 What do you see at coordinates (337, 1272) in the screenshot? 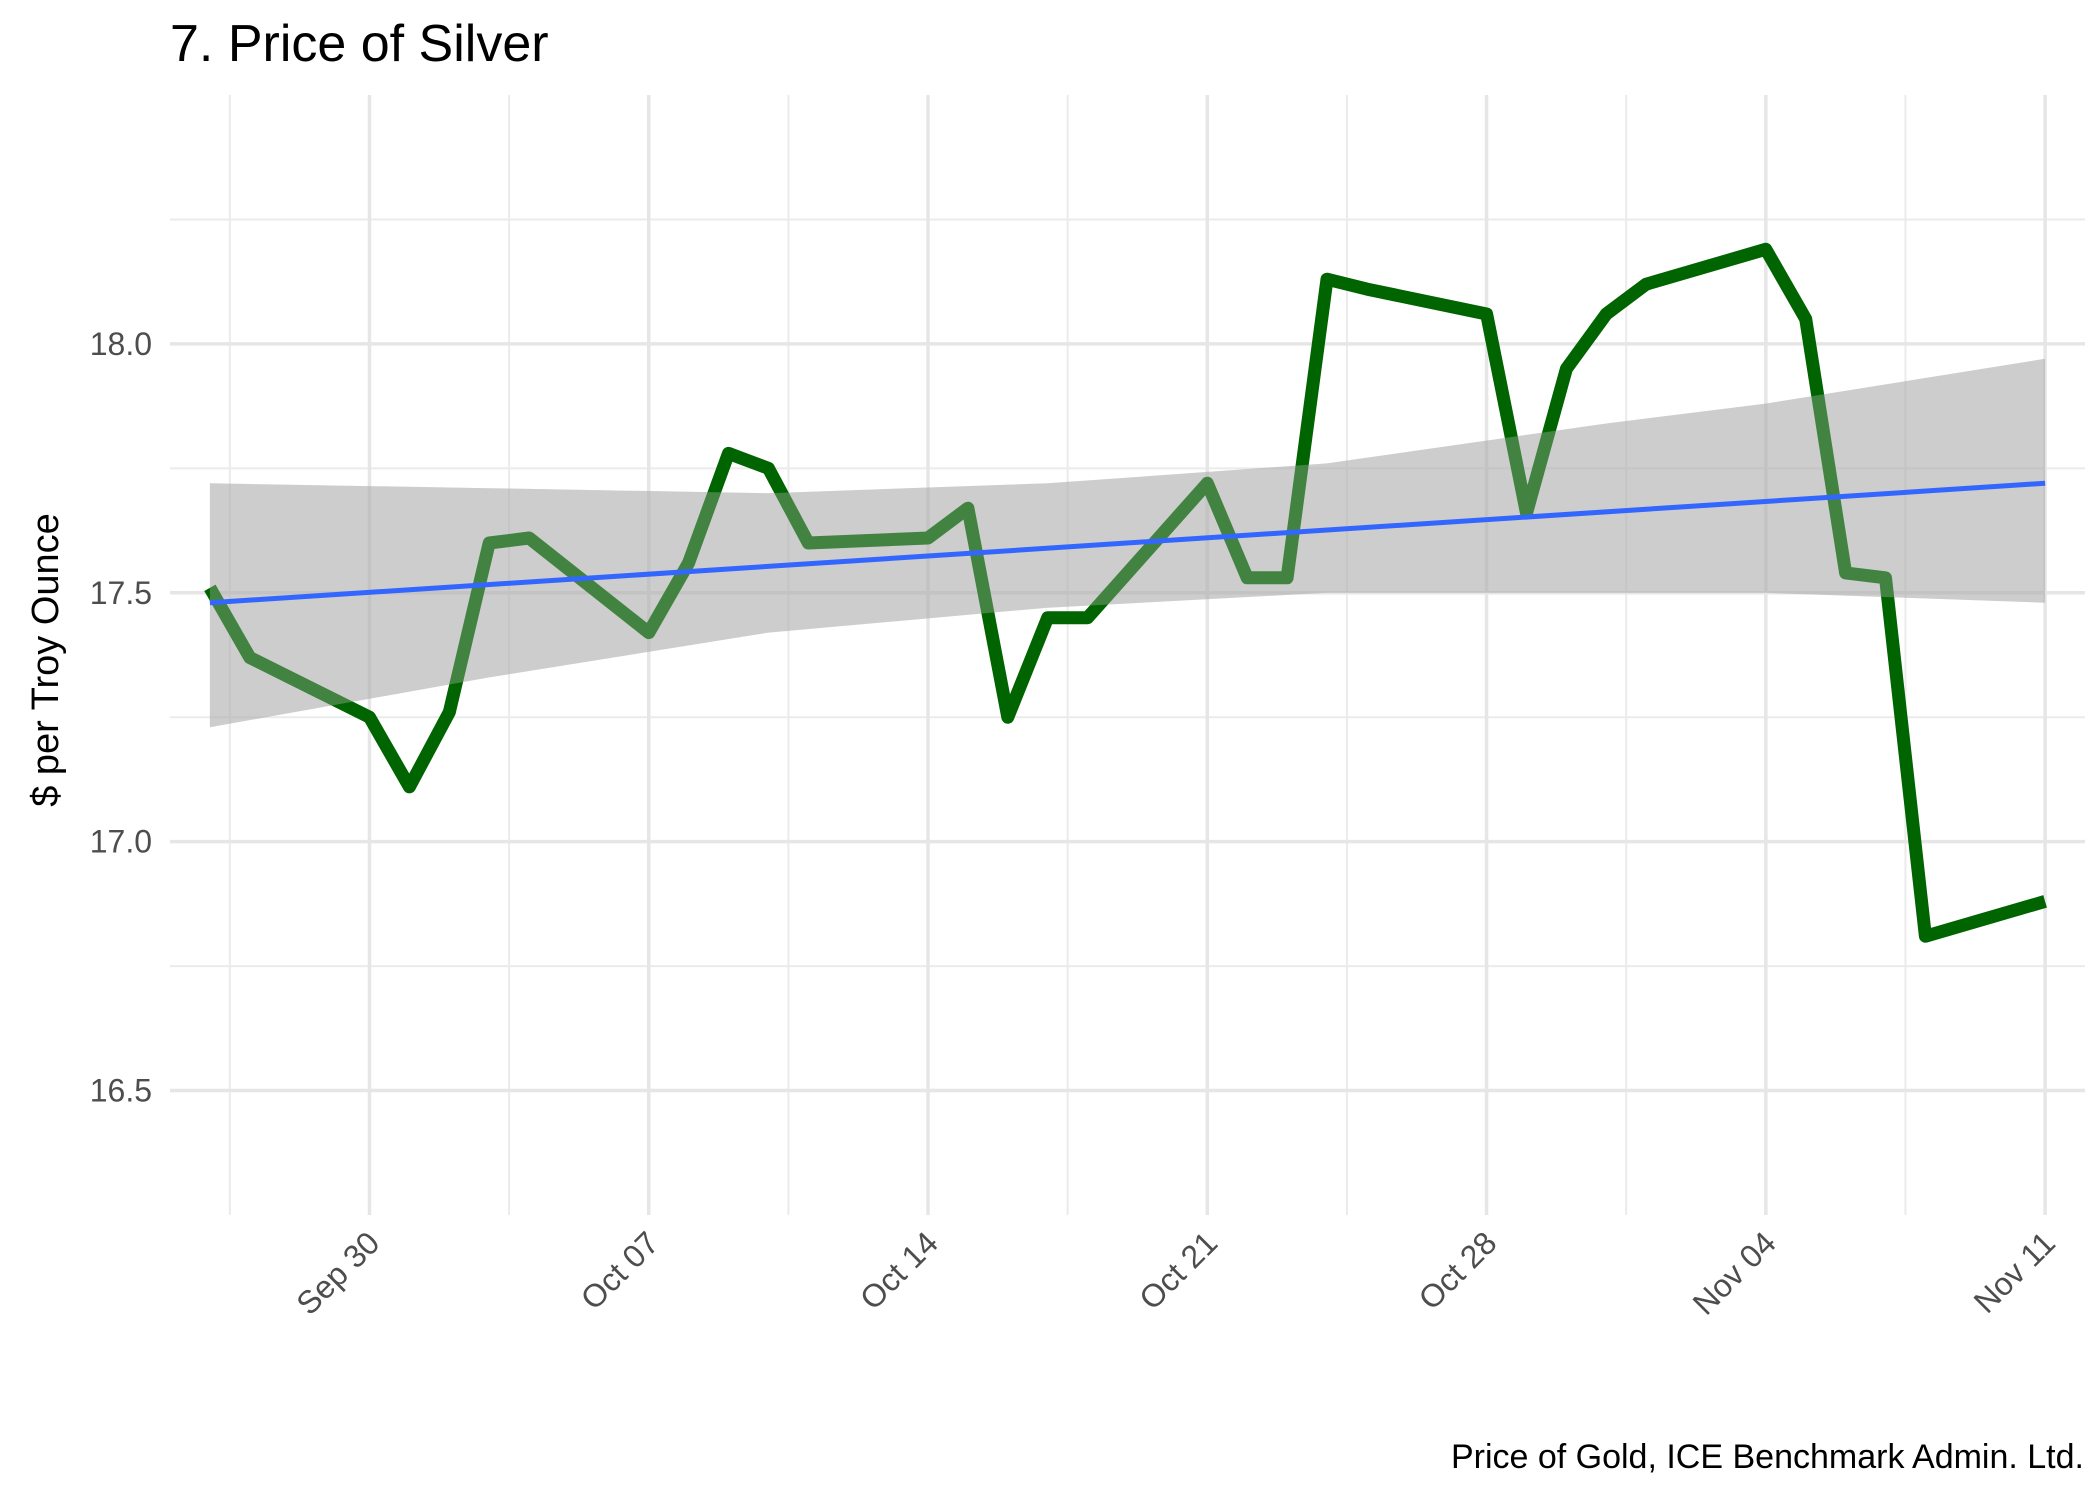
I see `x-tick-label: Sep 30` at bounding box center [337, 1272].